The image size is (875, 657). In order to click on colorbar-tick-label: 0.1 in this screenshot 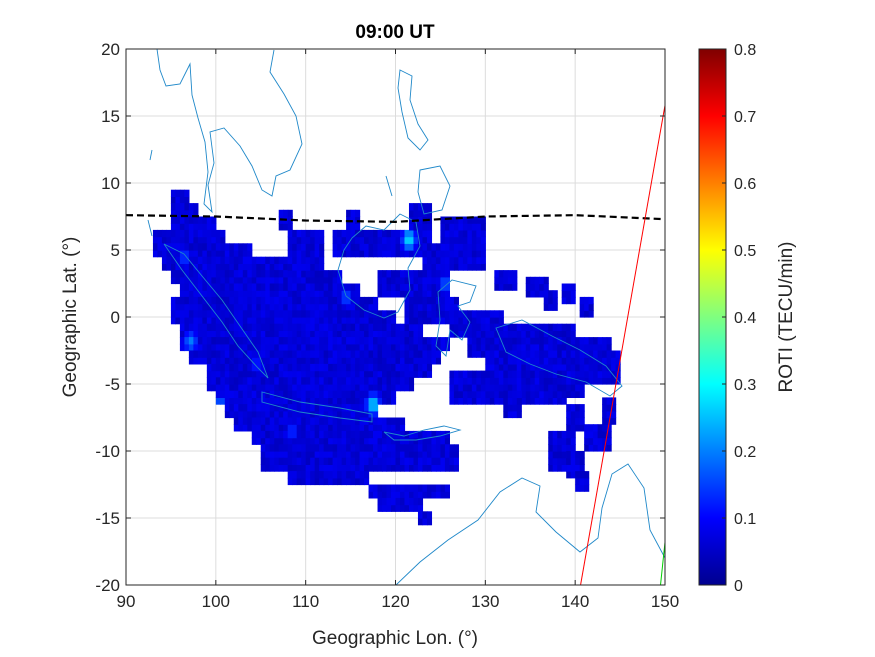, I will do `click(745, 519)`.